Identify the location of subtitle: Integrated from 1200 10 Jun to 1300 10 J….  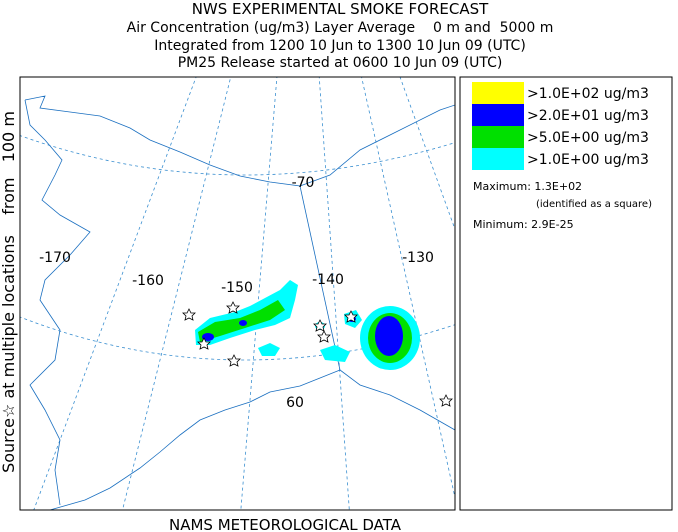
(340, 46).